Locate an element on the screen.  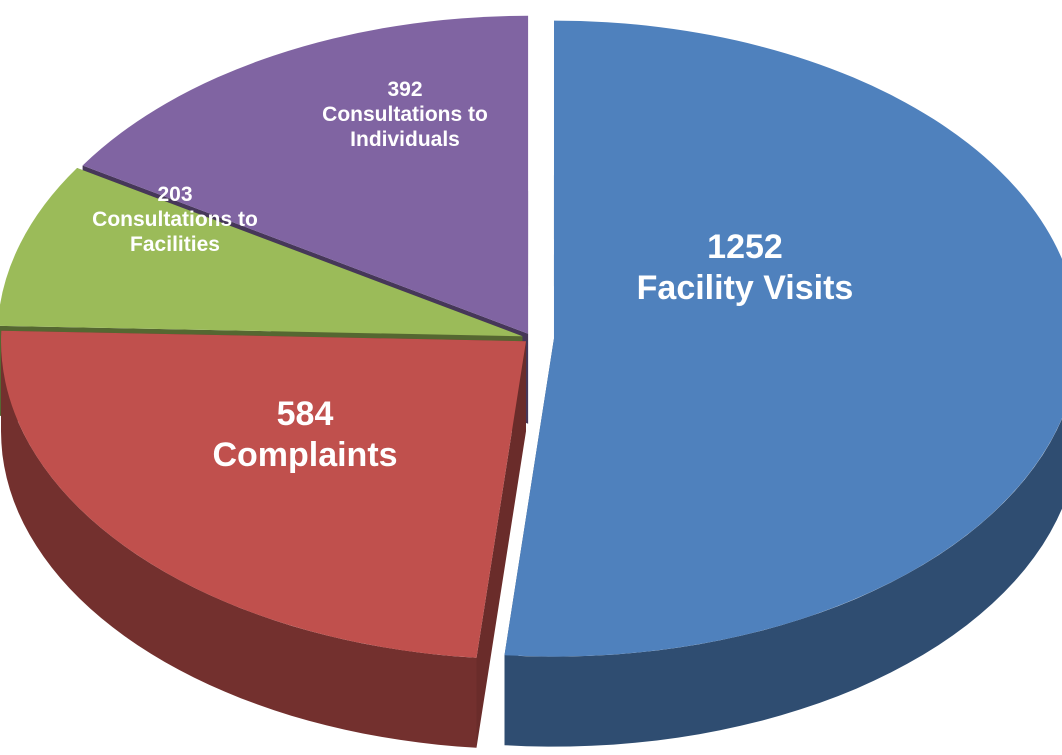
data-label-value: 584 is located at coordinates (305, 414).